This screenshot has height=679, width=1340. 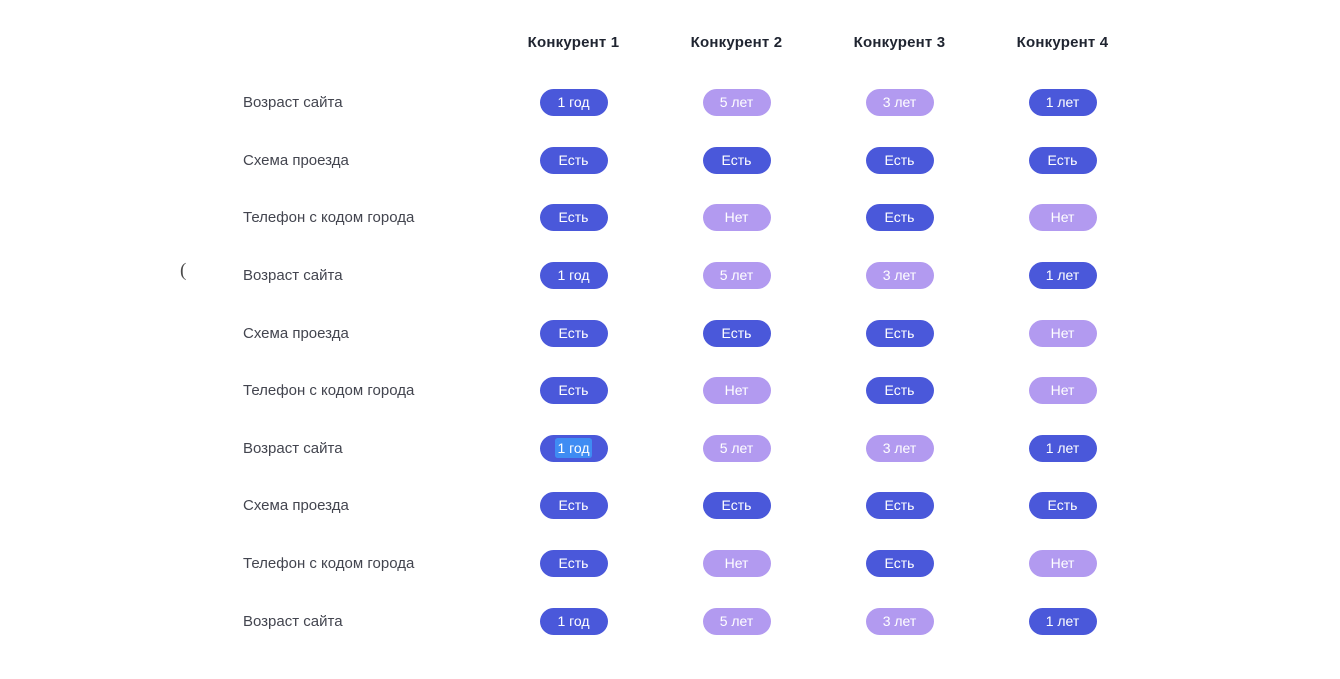 I want to click on stray-parenthesis: (, so click(x=183, y=270).